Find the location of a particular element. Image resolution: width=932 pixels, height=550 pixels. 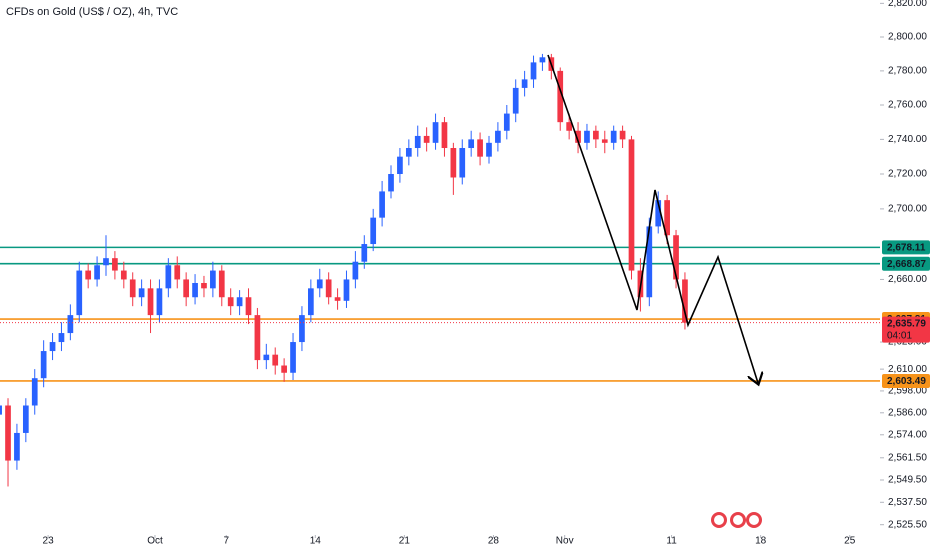

y-tick-label: 2,574.00 is located at coordinates (907, 434).